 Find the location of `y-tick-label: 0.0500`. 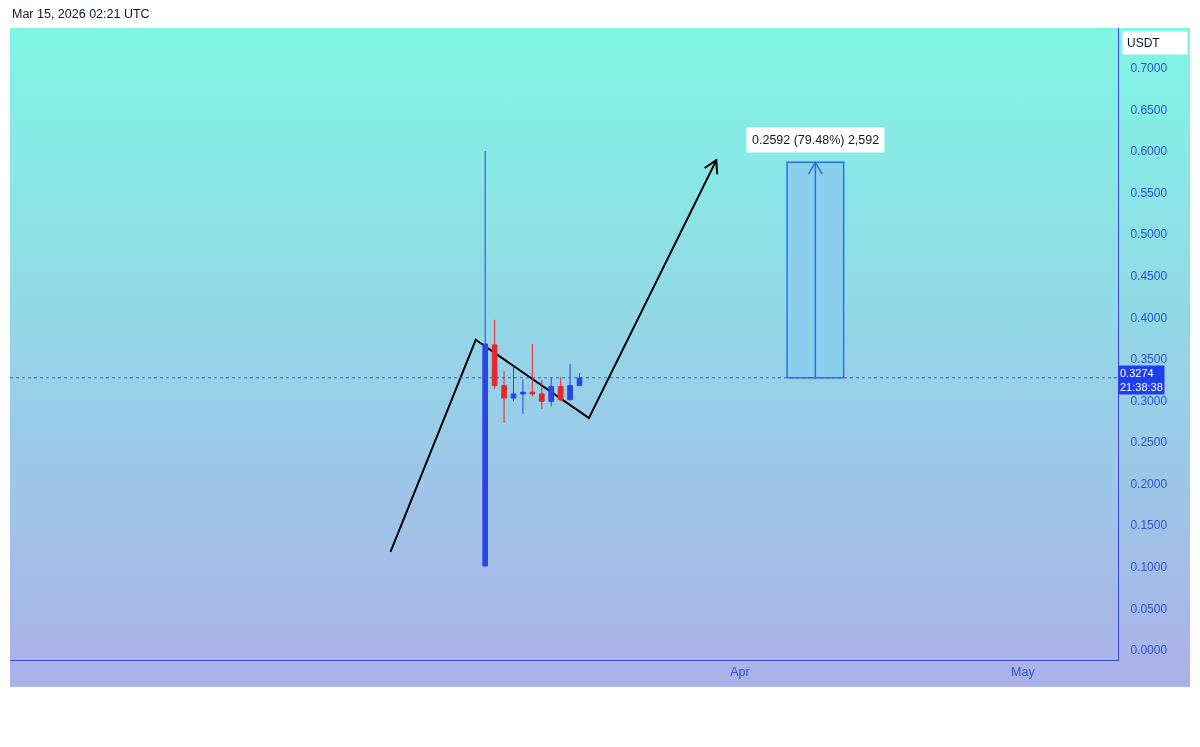

y-tick-label: 0.0500 is located at coordinates (1149, 608).